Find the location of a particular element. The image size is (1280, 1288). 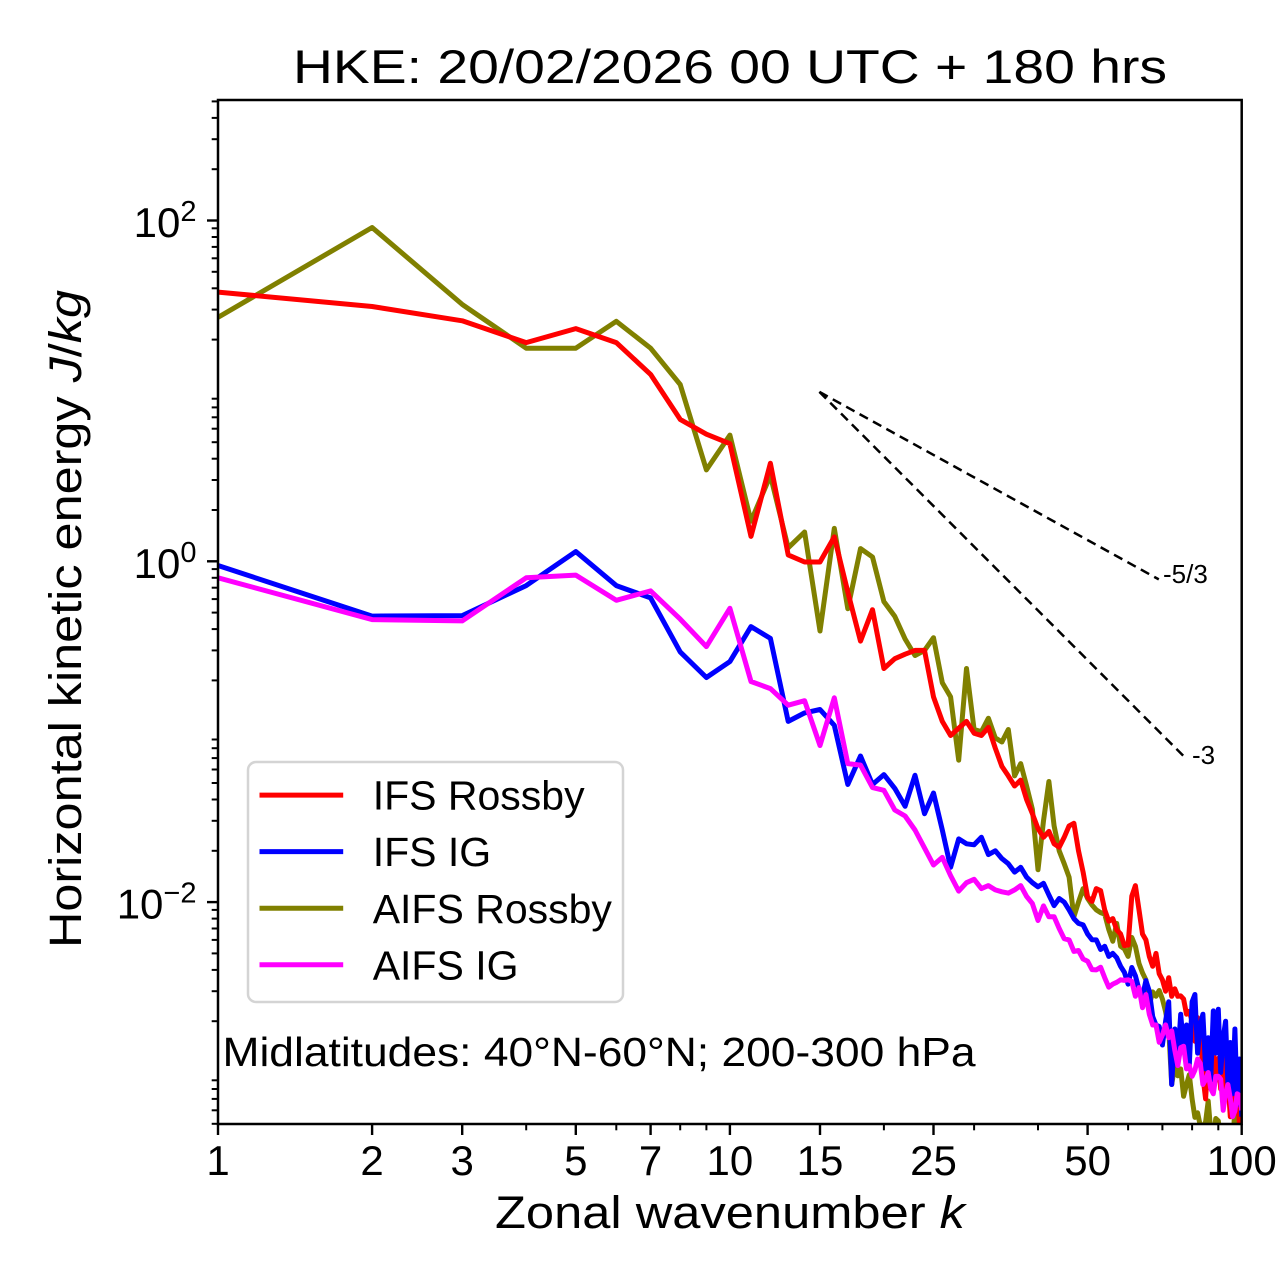

svg-text: 7 is located at coordinates (650, 1160).